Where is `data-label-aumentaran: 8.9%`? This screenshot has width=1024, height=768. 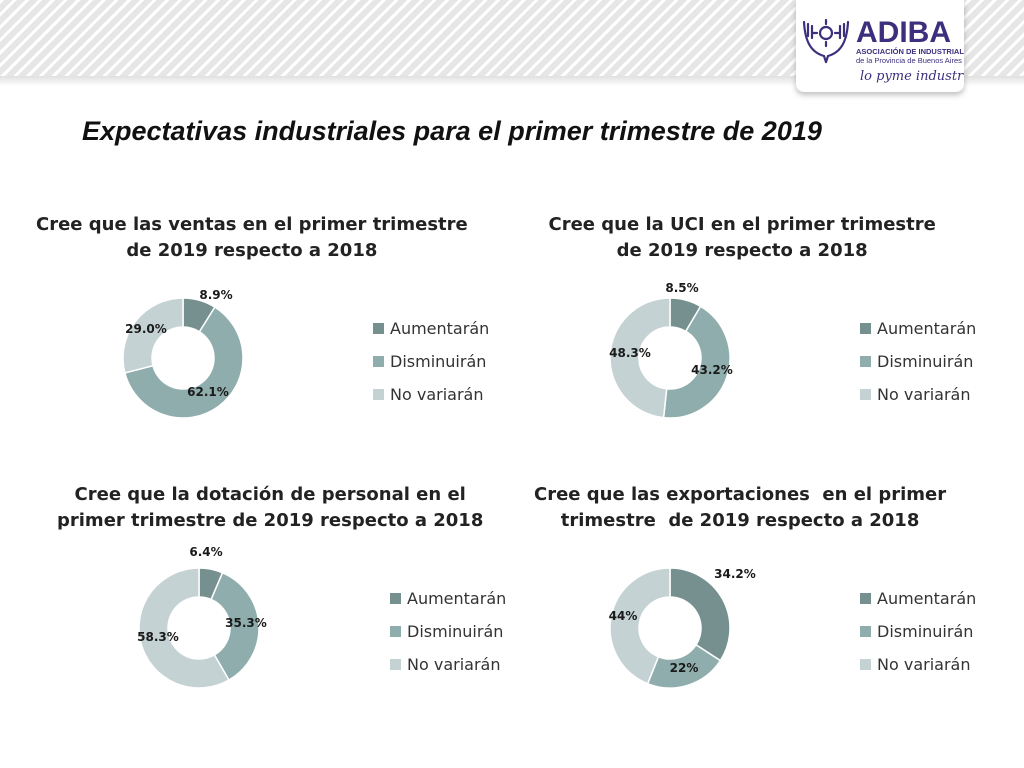
data-label-aumentaran: 8.9% is located at coordinates (215, 295).